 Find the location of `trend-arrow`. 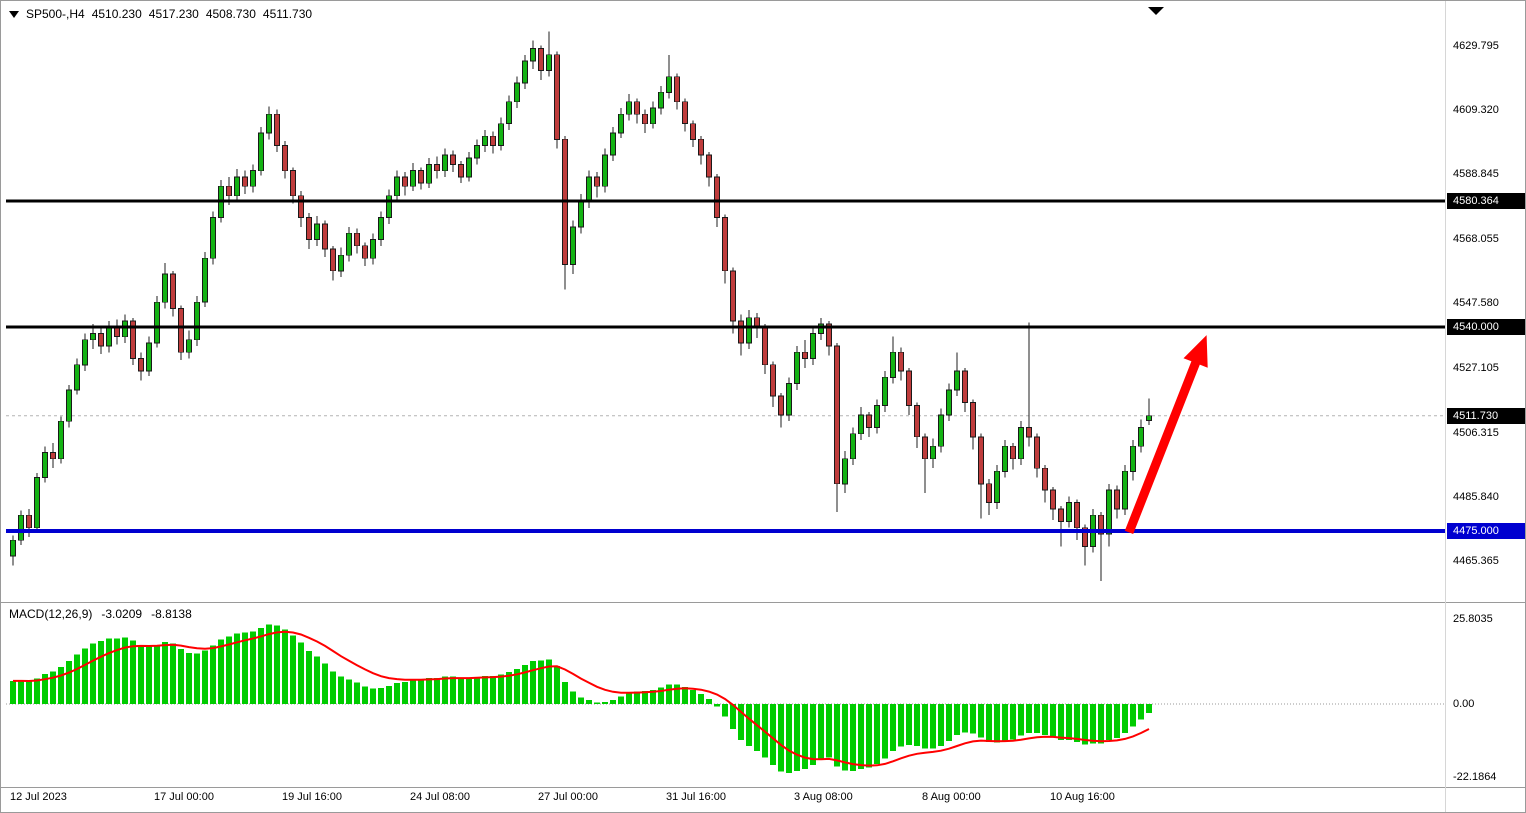

trend-arrow is located at coordinates (1166, 434).